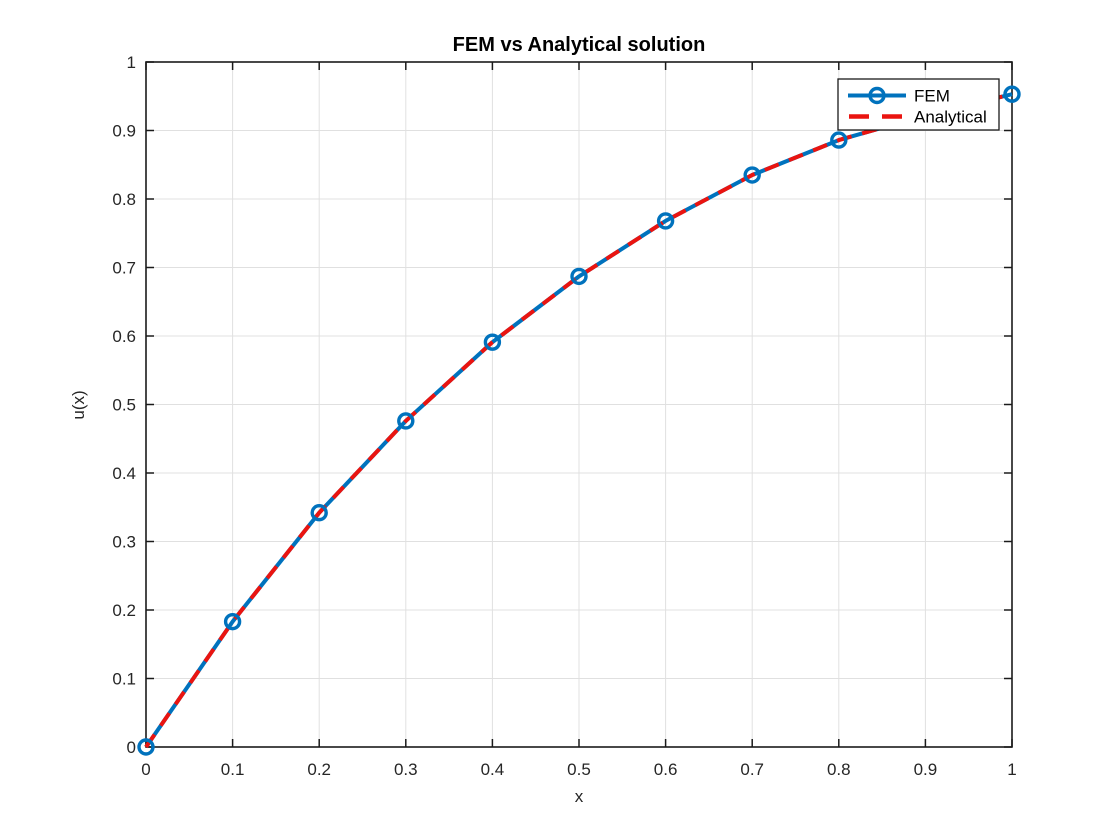 The image size is (1120, 840). What do you see at coordinates (124, 131) in the screenshot?
I see `y-tick-label: 0.9` at bounding box center [124, 131].